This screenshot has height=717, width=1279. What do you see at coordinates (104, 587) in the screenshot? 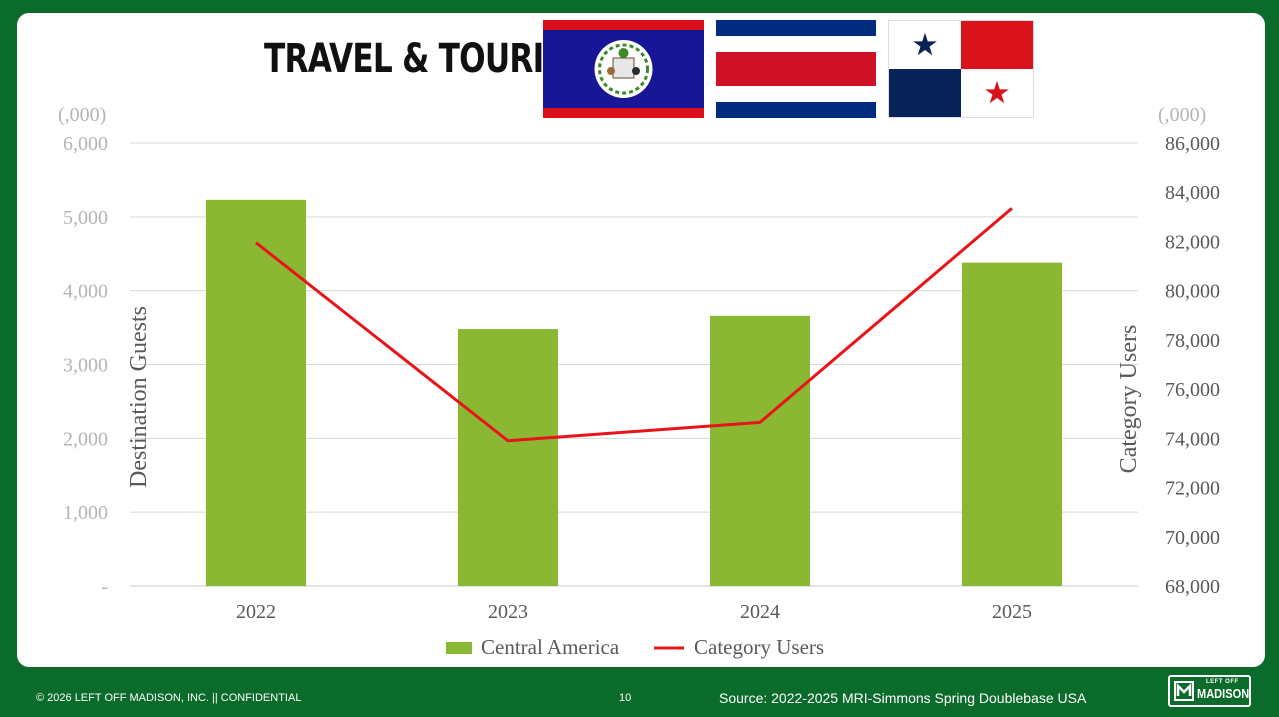
I see `left-tick-label: -` at bounding box center [104, 587].